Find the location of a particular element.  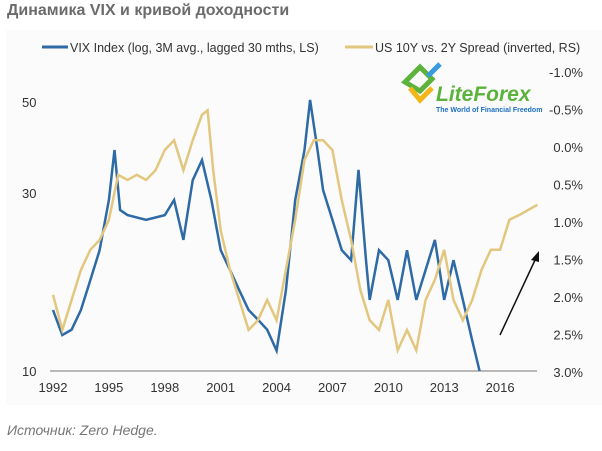

svg-text: LiteForex is located at coordinates (484, 94).